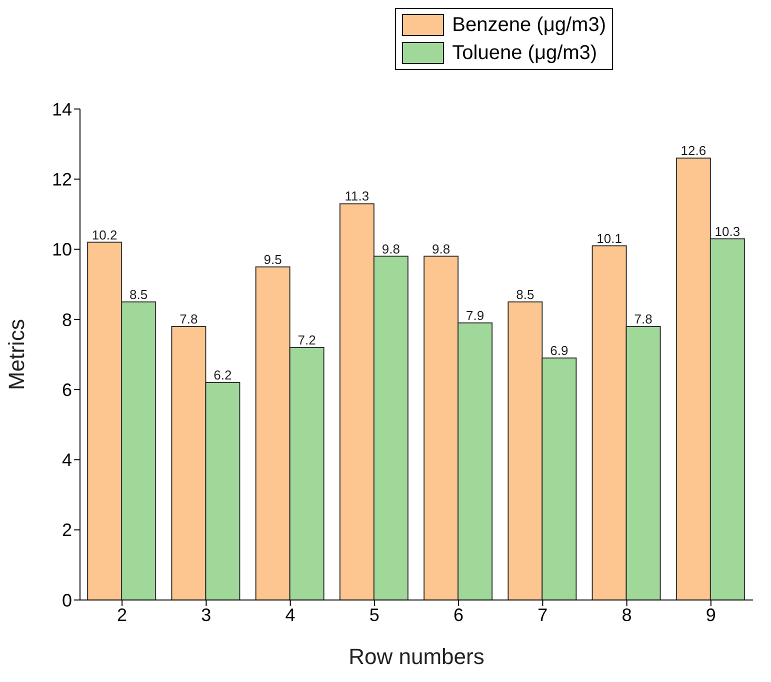 Image resolution: width=771 pixels, height=682 pixels. What do you see at coordinates (67, 460) in the screenshot?
I see `y-tick-label: 4` at bounding box center [67, 460].